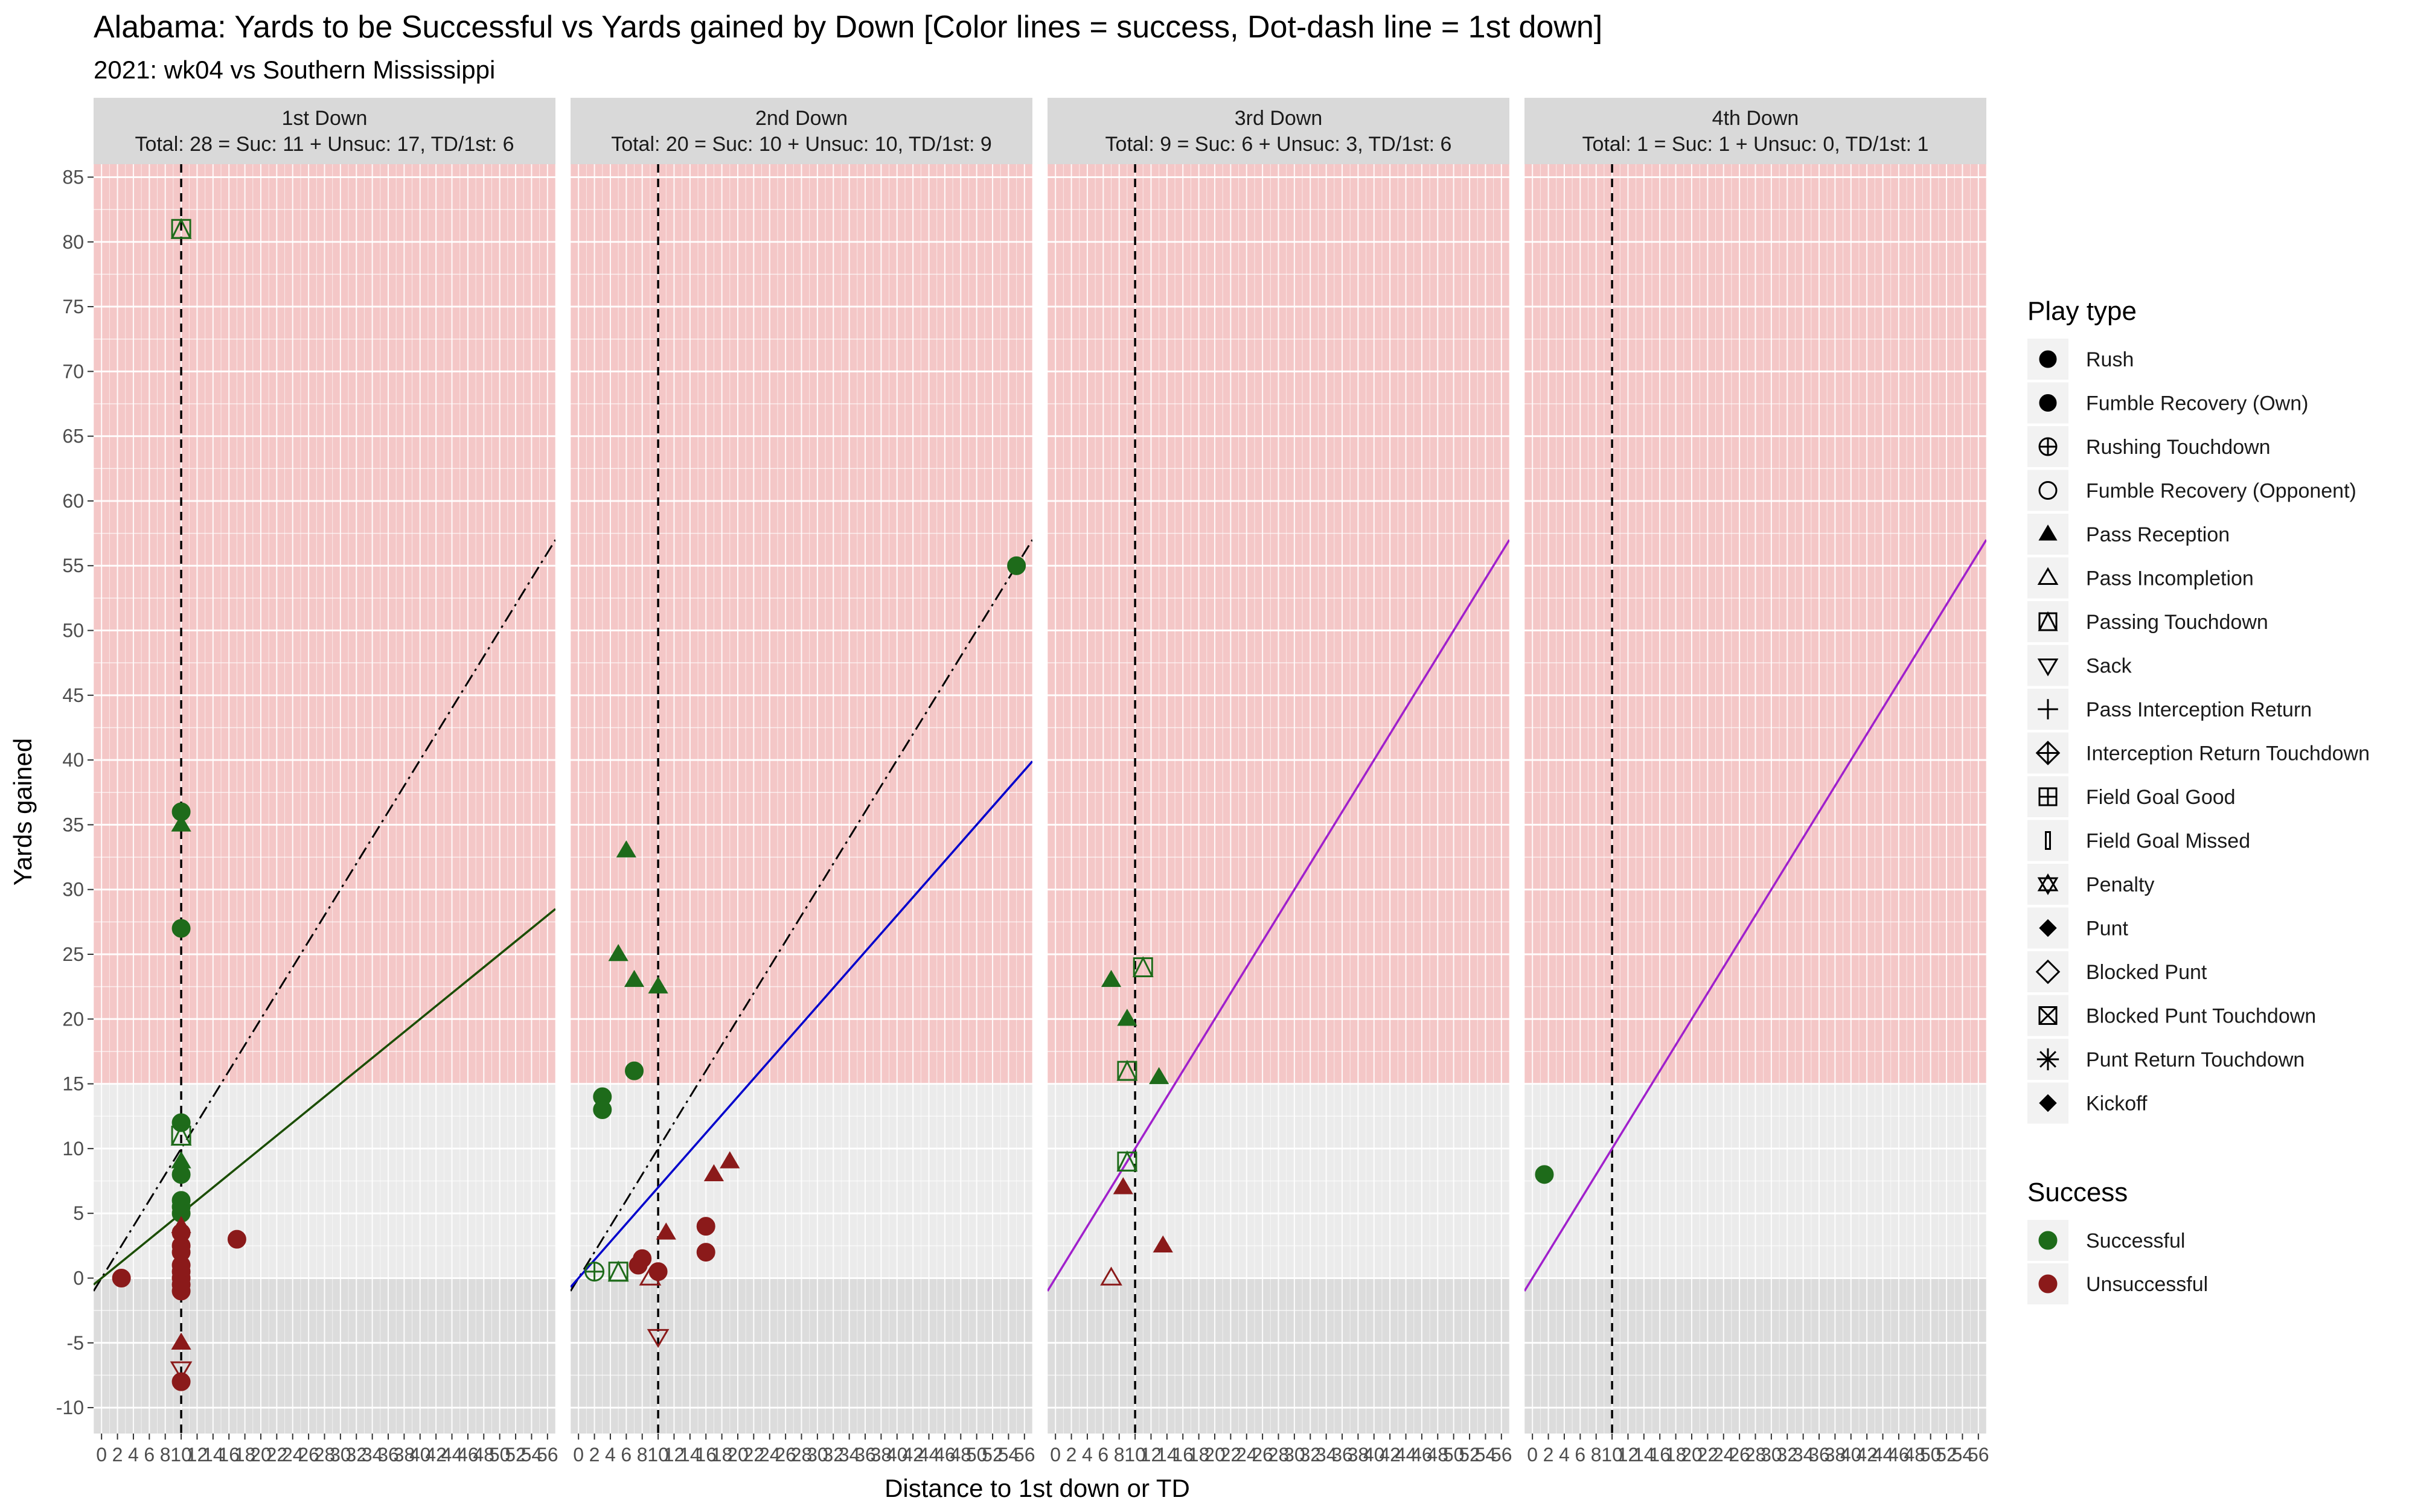 The image size is (2415, 1512). What do you see at coordinates (2197, 403) in the screenshot?
I see `legend-play-type-label: Fumble Recovery (Own)` at bounding box center [2197, 403].